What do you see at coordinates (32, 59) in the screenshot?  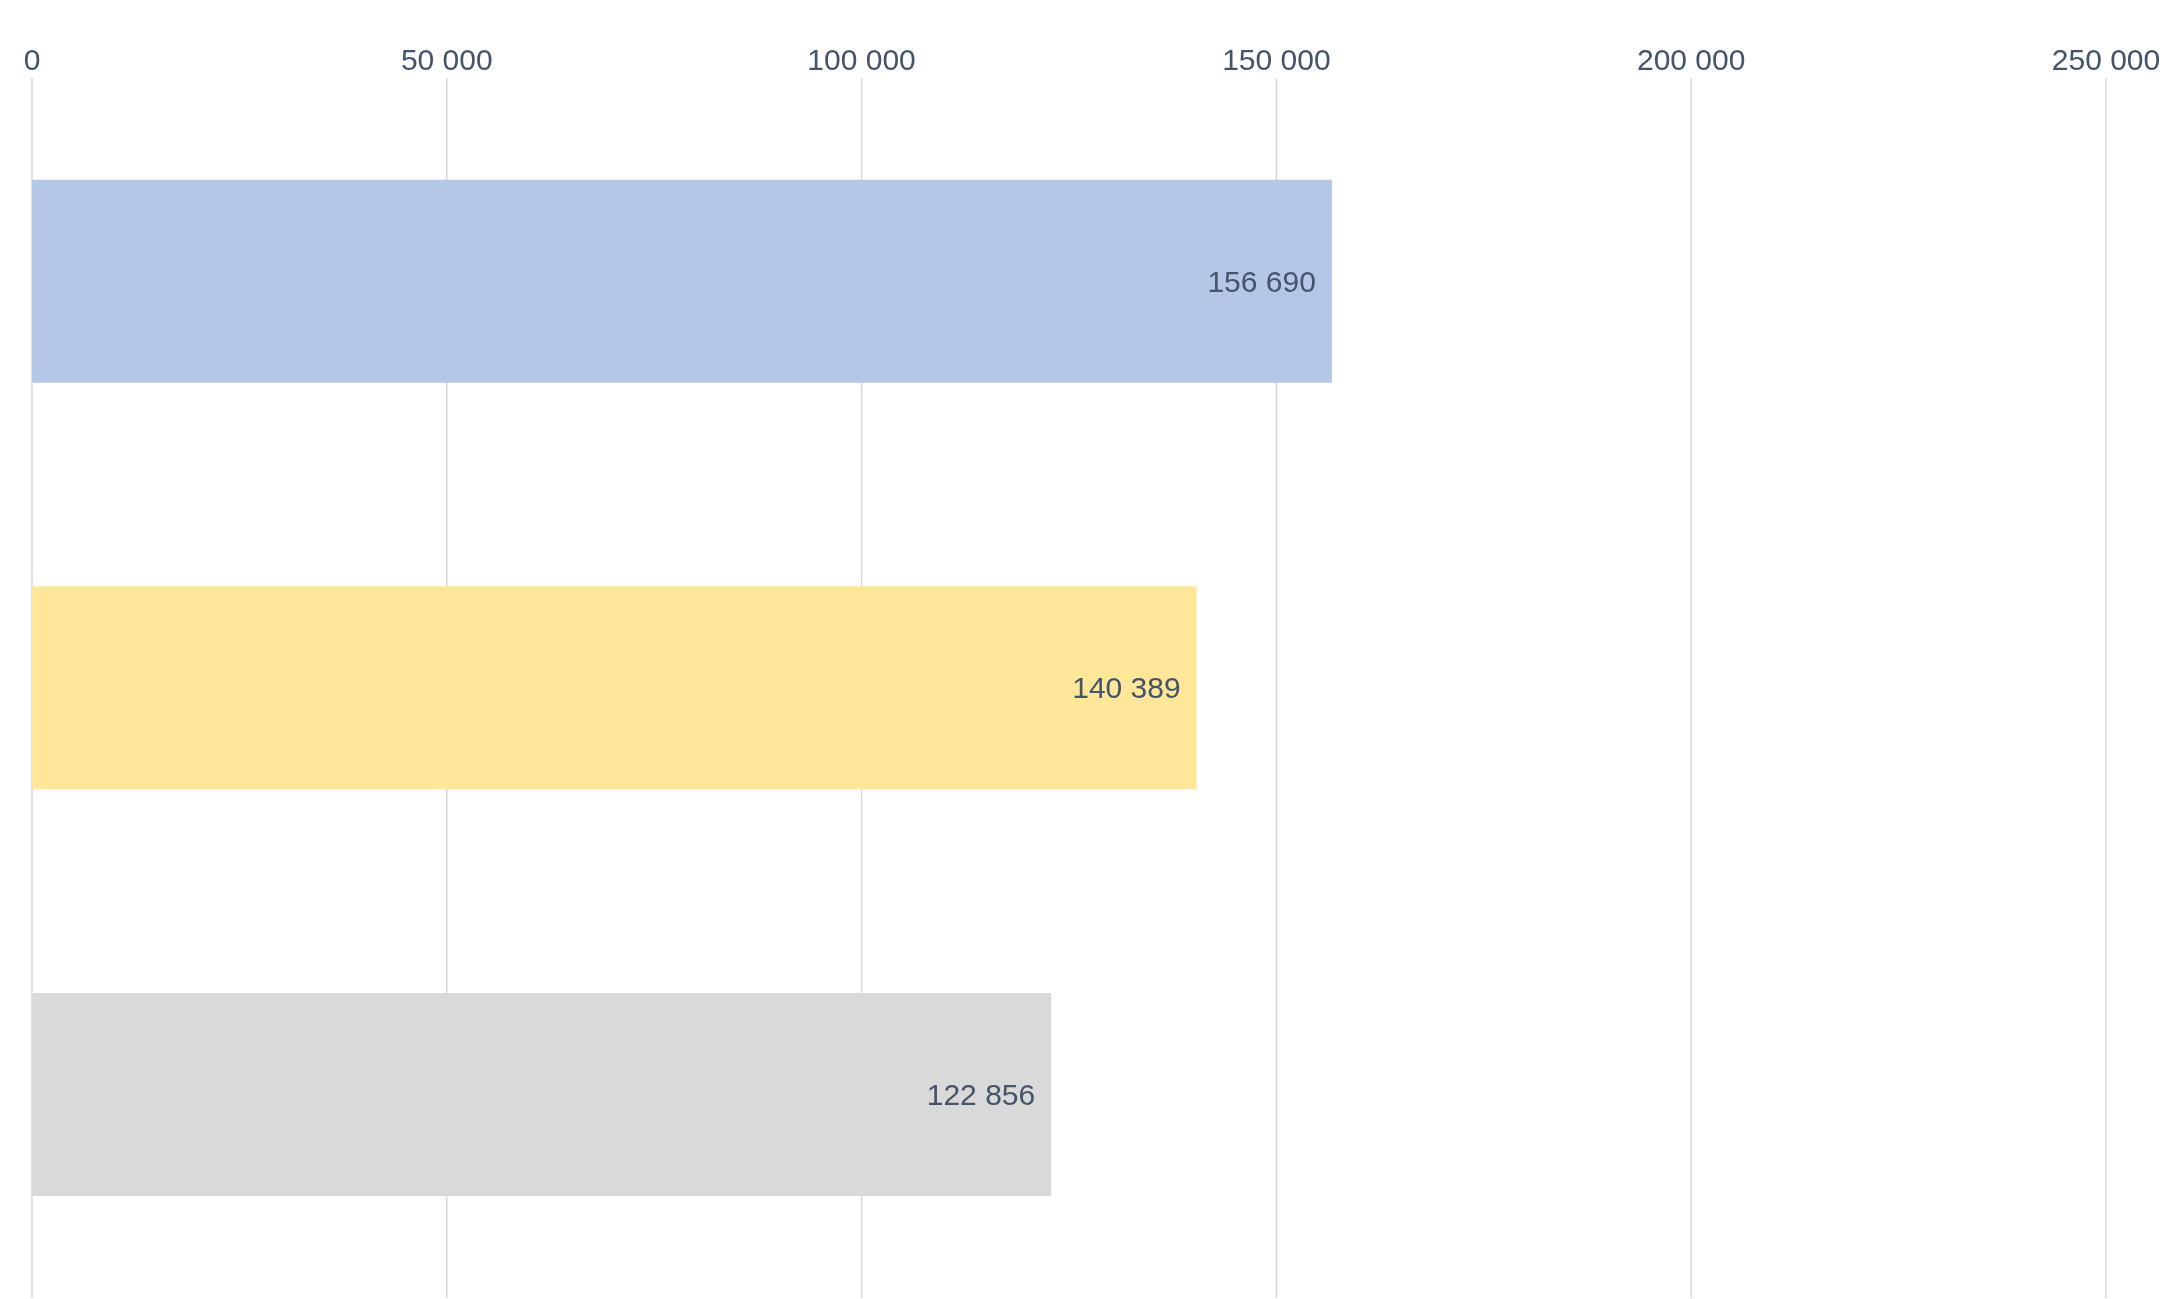 I see `x-tick-label: 0` at bounding box center [32, 59].